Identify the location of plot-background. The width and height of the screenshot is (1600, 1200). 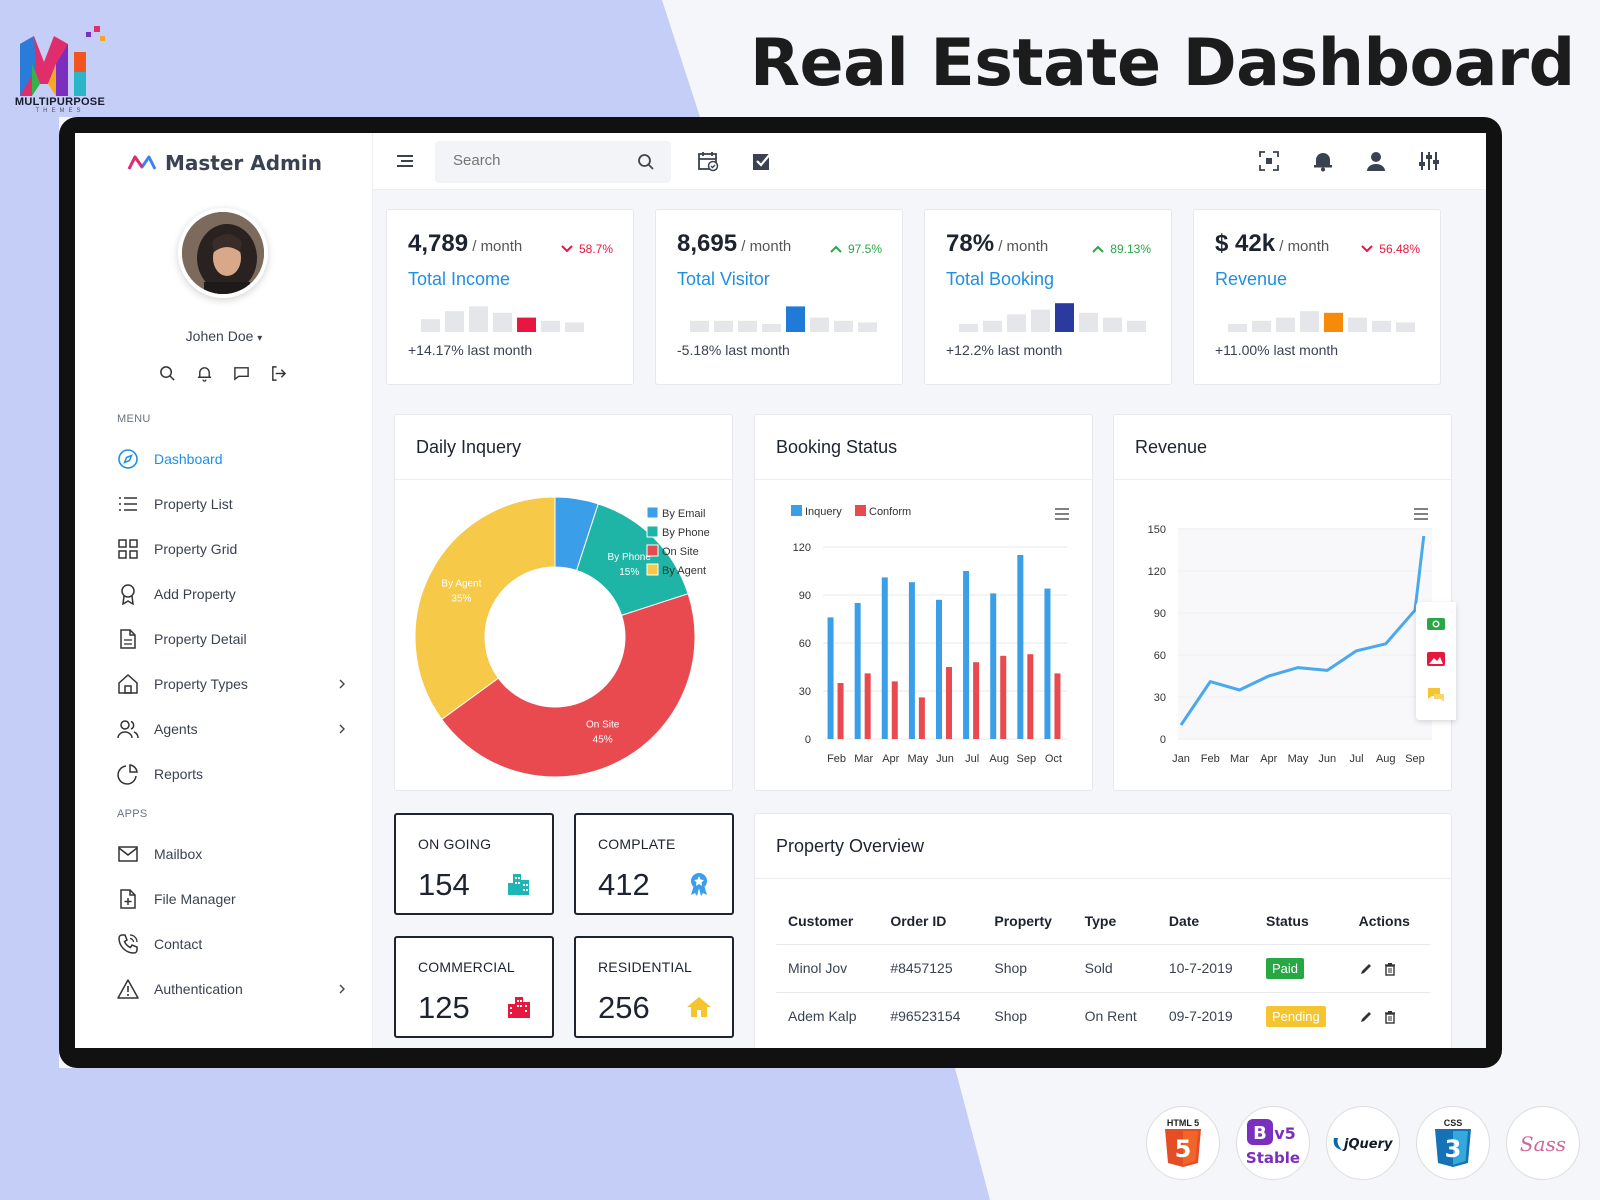
(1305, 634).